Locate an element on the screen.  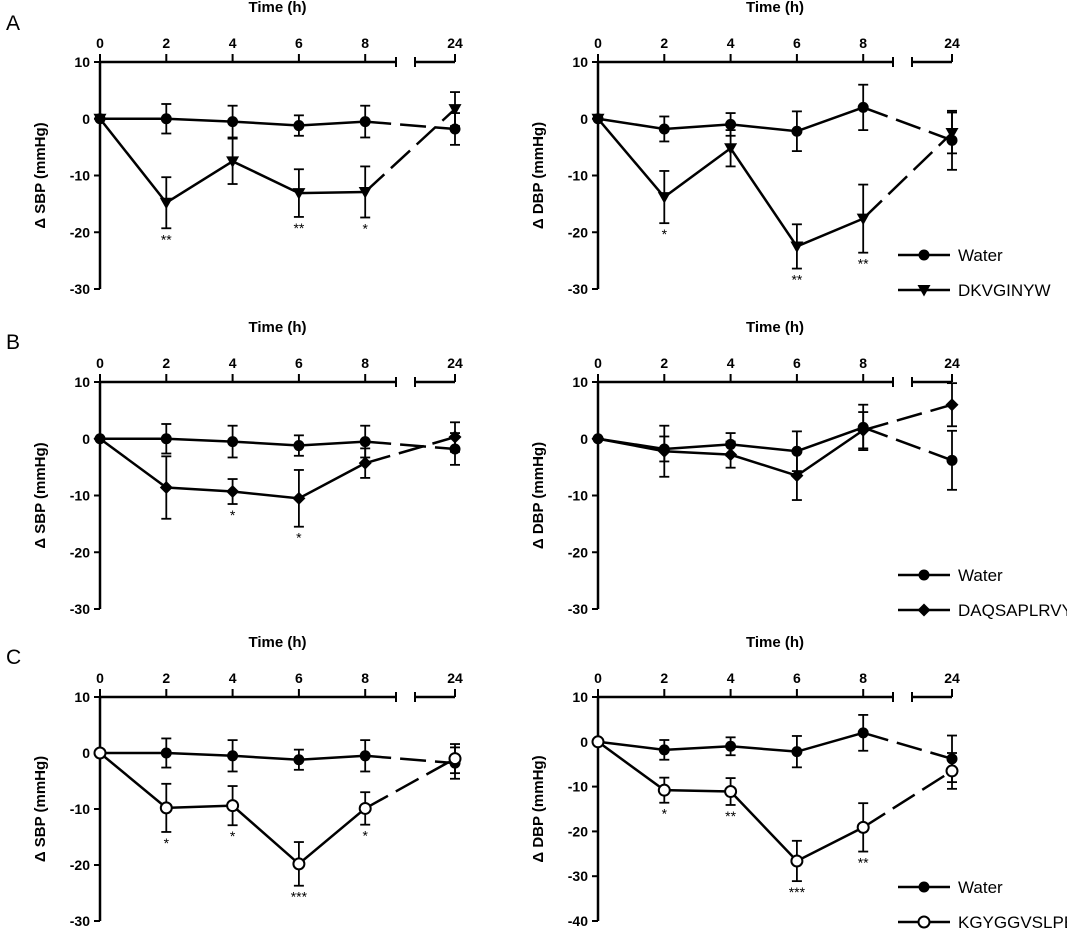
a-dbp-legend-label-1: DKVGINYW is located at coordinates (1004, 290).